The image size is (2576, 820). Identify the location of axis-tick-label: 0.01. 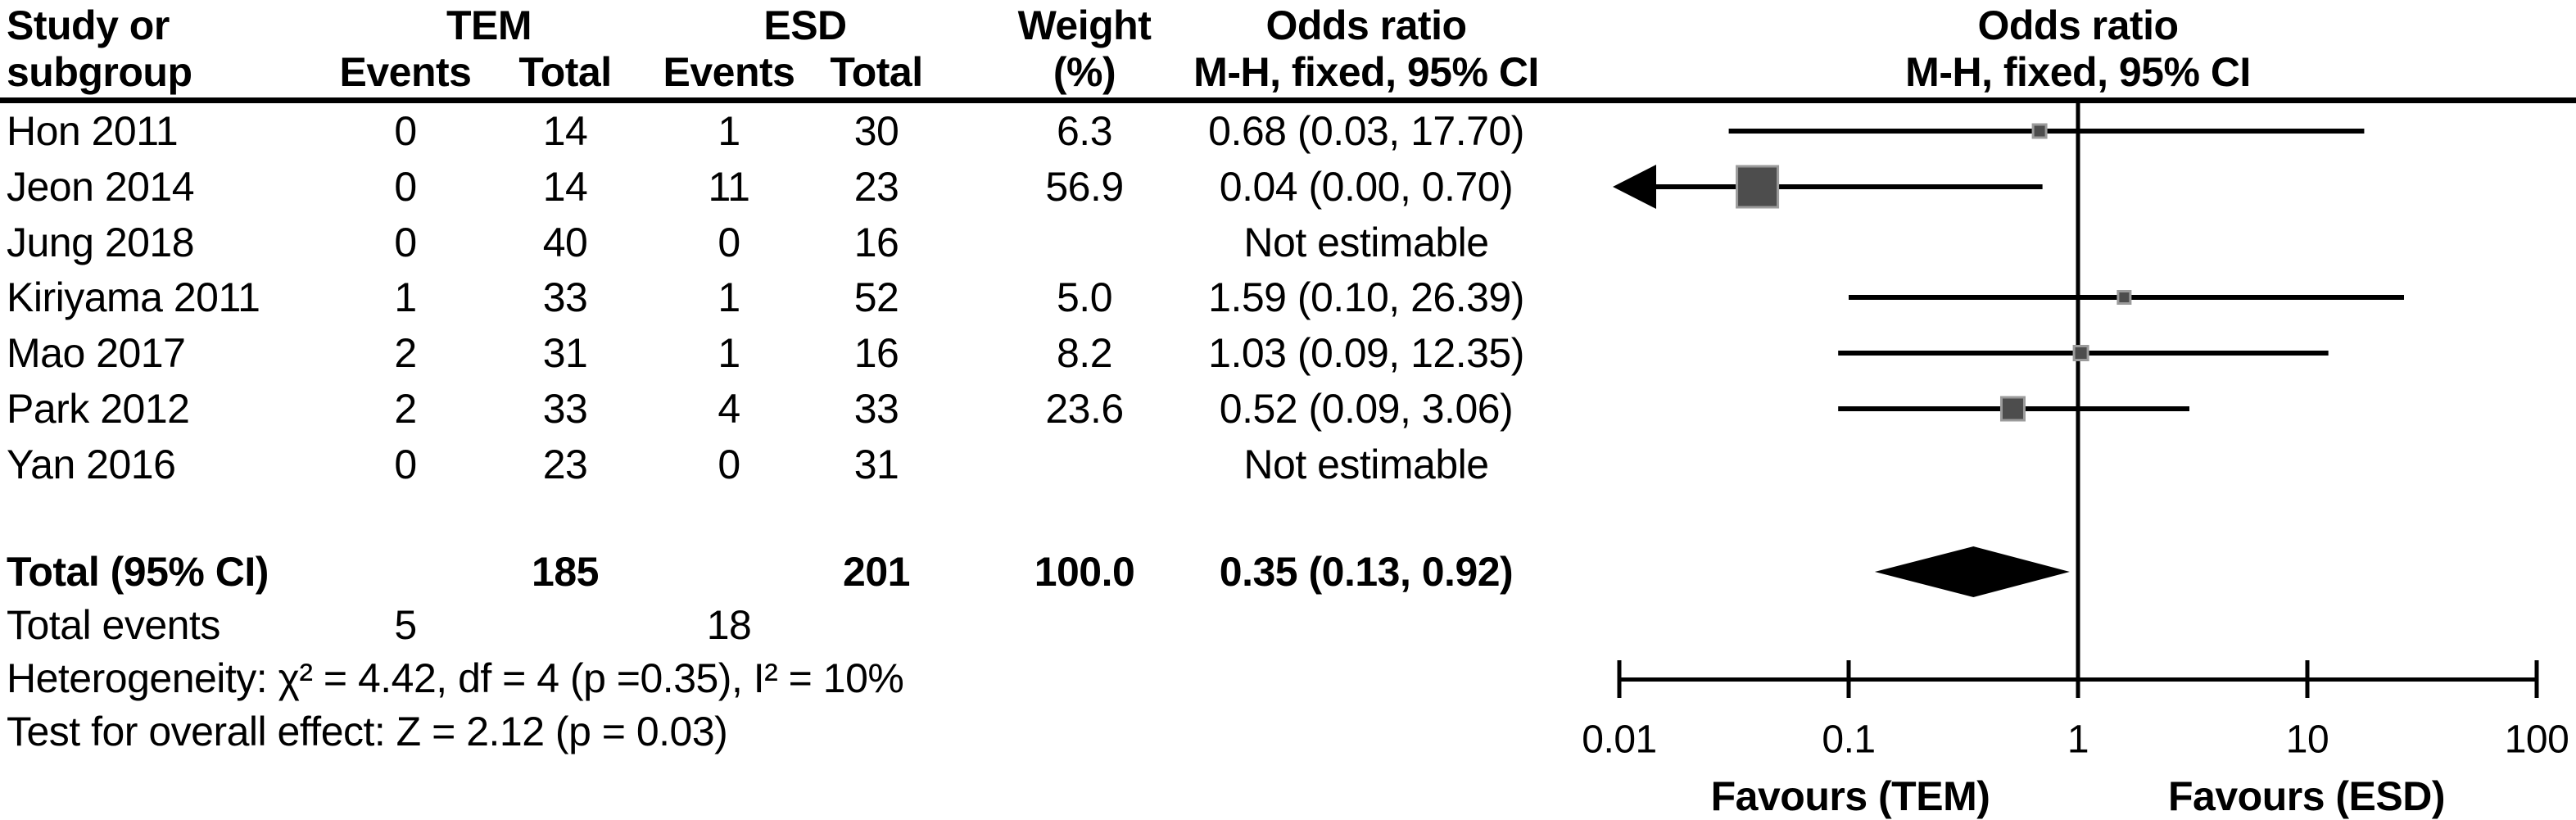
(1619, 740).